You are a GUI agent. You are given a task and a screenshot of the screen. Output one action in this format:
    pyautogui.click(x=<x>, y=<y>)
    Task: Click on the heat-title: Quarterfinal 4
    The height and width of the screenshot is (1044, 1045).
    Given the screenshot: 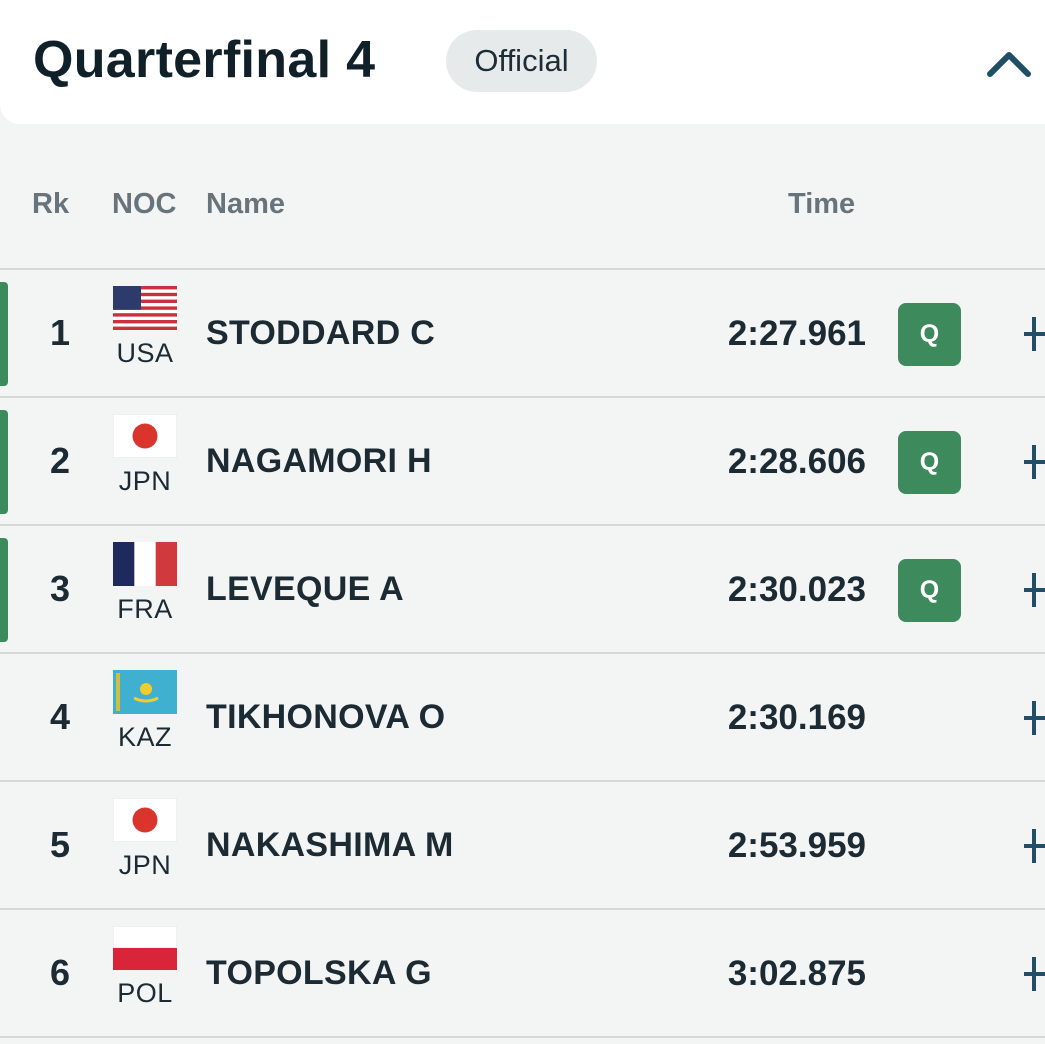 What is the action you would take?
    pyautogui.click(x=204, y=60)
    